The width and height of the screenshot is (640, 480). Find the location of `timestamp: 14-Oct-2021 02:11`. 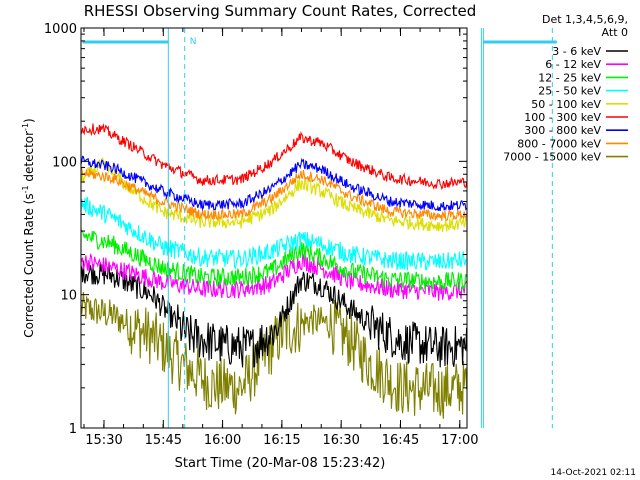

timestamp: 14-Oct-2021 02:11 is located at coordinates (593, 473).